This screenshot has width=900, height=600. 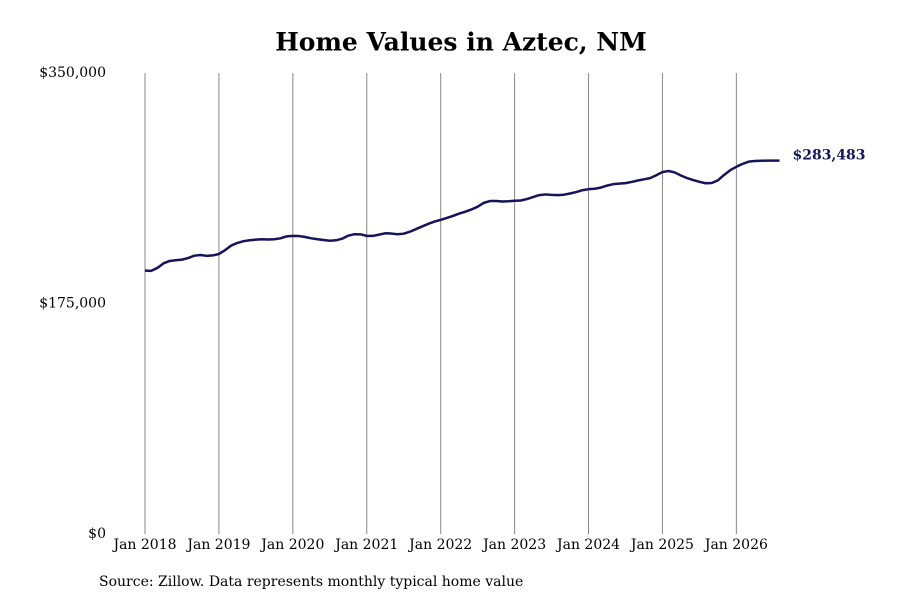 I want to click on value-label: $283,483, so click(x=828, y=156).